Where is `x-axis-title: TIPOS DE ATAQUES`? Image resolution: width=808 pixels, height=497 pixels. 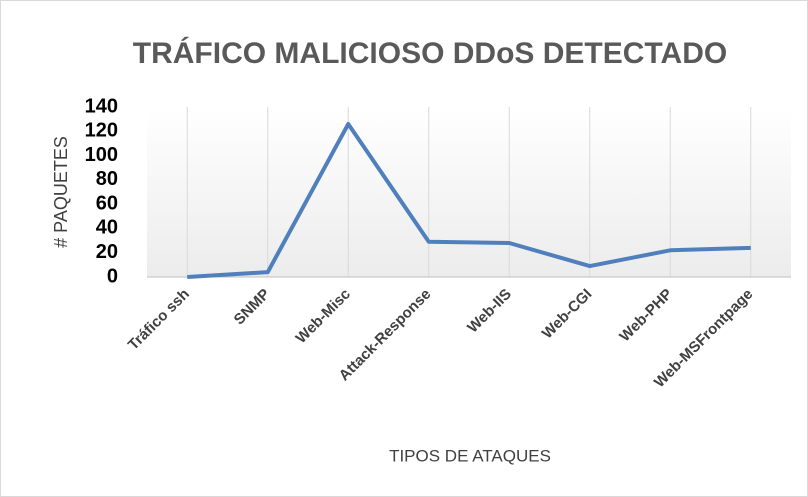 x-axis-title: TIPOS DE ATAQUES is located at coordinates (470, 455).